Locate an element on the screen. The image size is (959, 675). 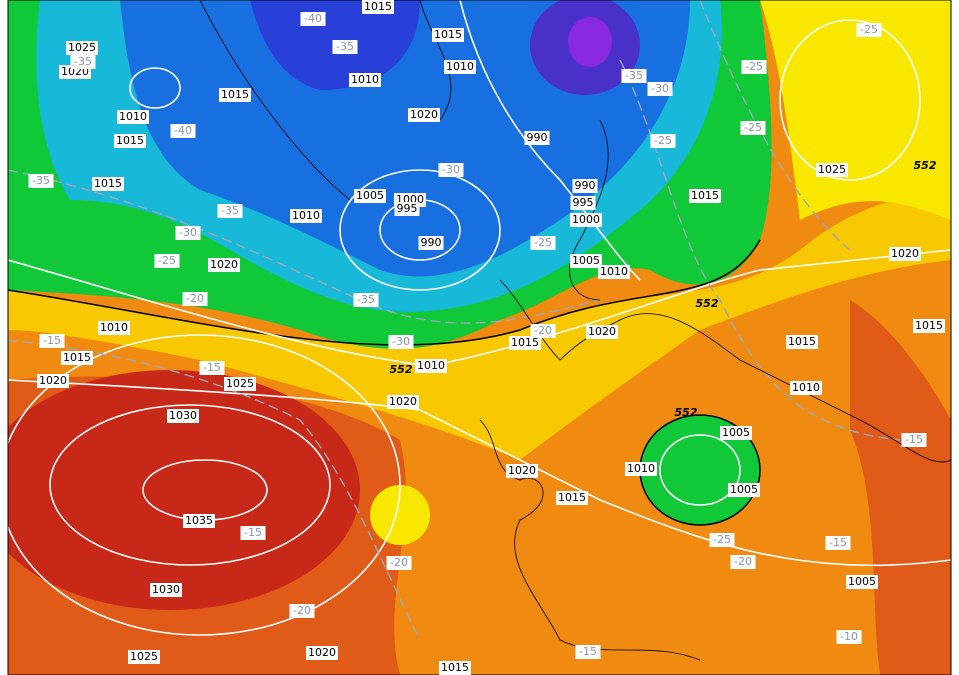
temperature-label: -35 is located at coordinates (366, 300).